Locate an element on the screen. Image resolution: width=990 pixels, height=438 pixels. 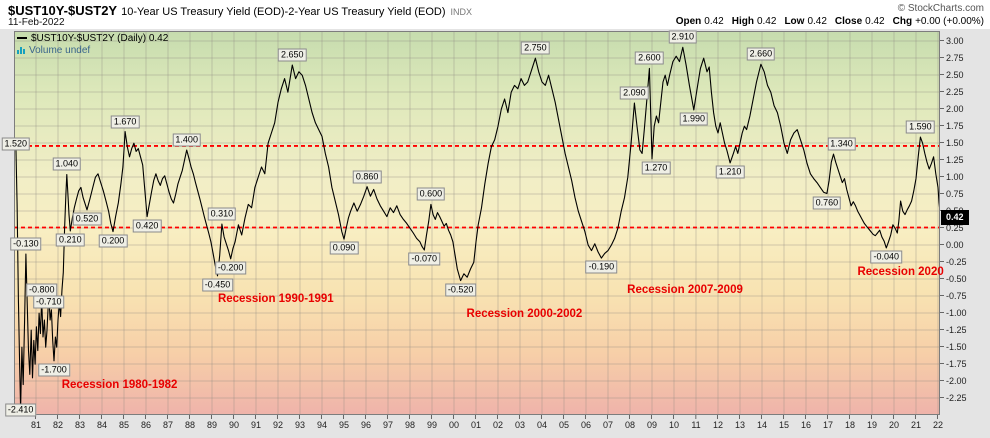
volume-legend: Volume undef is located at coordinates (53, 50).